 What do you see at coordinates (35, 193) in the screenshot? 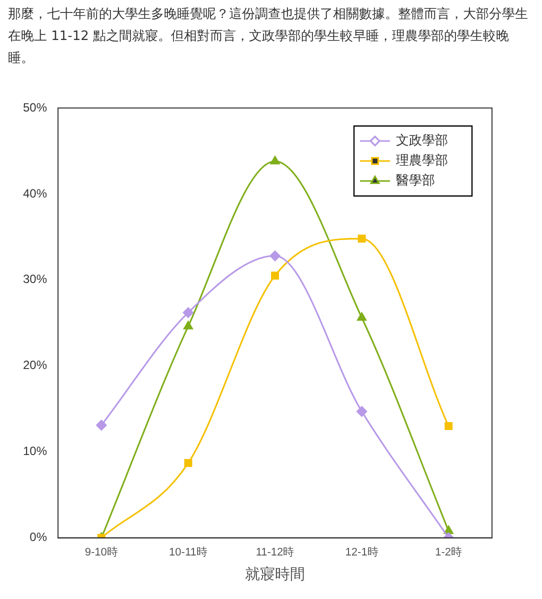
I see `y-tick-label: 40%` at bounding box center [35, 193].